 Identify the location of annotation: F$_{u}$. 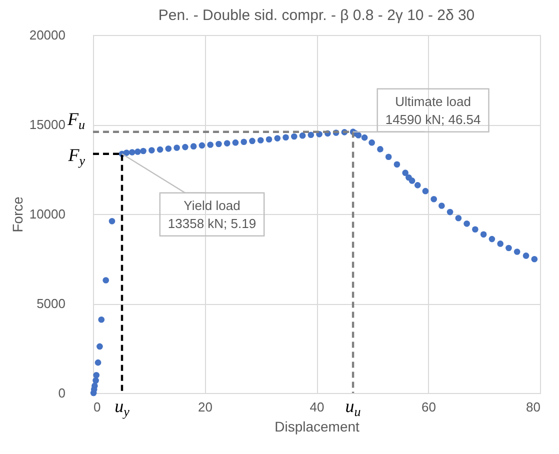
(76, 120).